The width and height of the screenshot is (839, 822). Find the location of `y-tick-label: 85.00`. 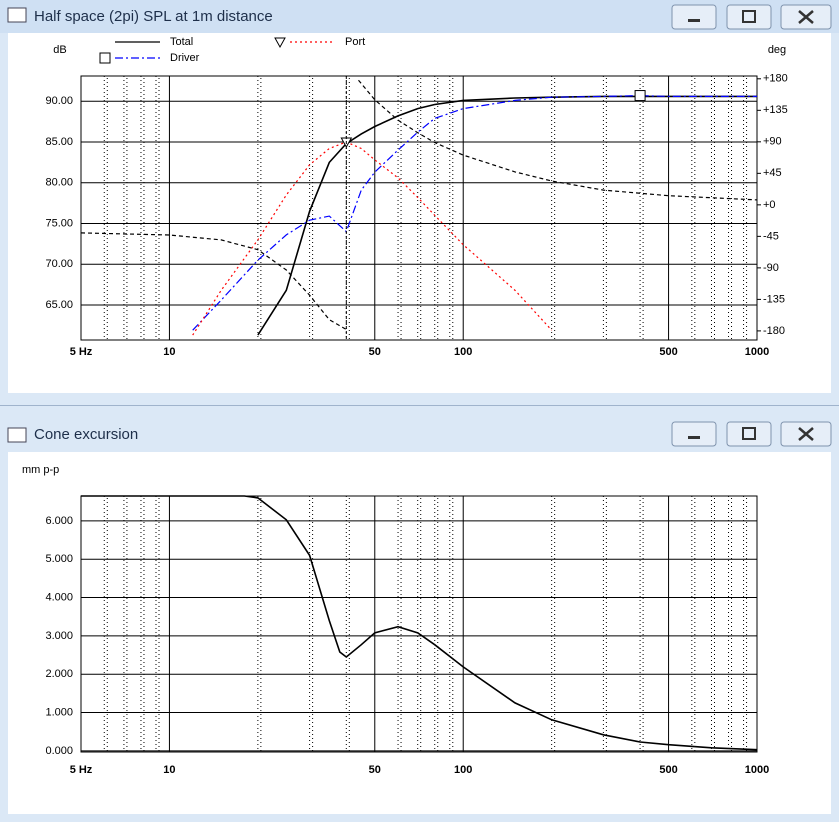

y-tick-label: 85.00 is located at coordinates (59, 142).